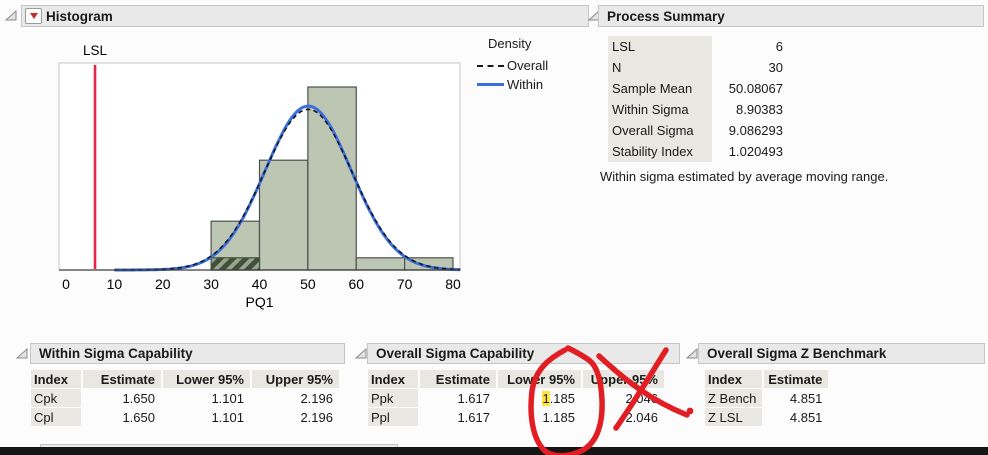 The width and height of the screenshot is (988, 455). Describe the element at coordinates (660, 67) in the screenshot. I see `summary-label: N` at that location.